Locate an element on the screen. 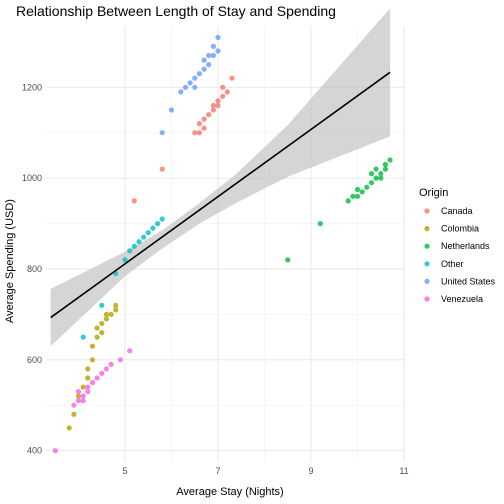  legend-label: Colombia is located at coordinates (460, 229).